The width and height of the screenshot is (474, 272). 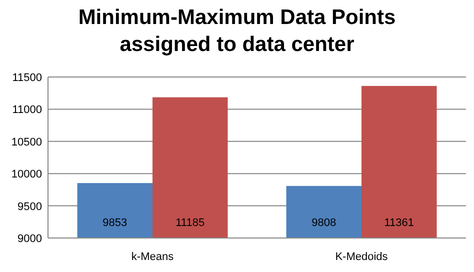 What do you see at coordinates (324, 223) in the screenshot?
I see `data-label: 9808` at bounding box center [324, 223].